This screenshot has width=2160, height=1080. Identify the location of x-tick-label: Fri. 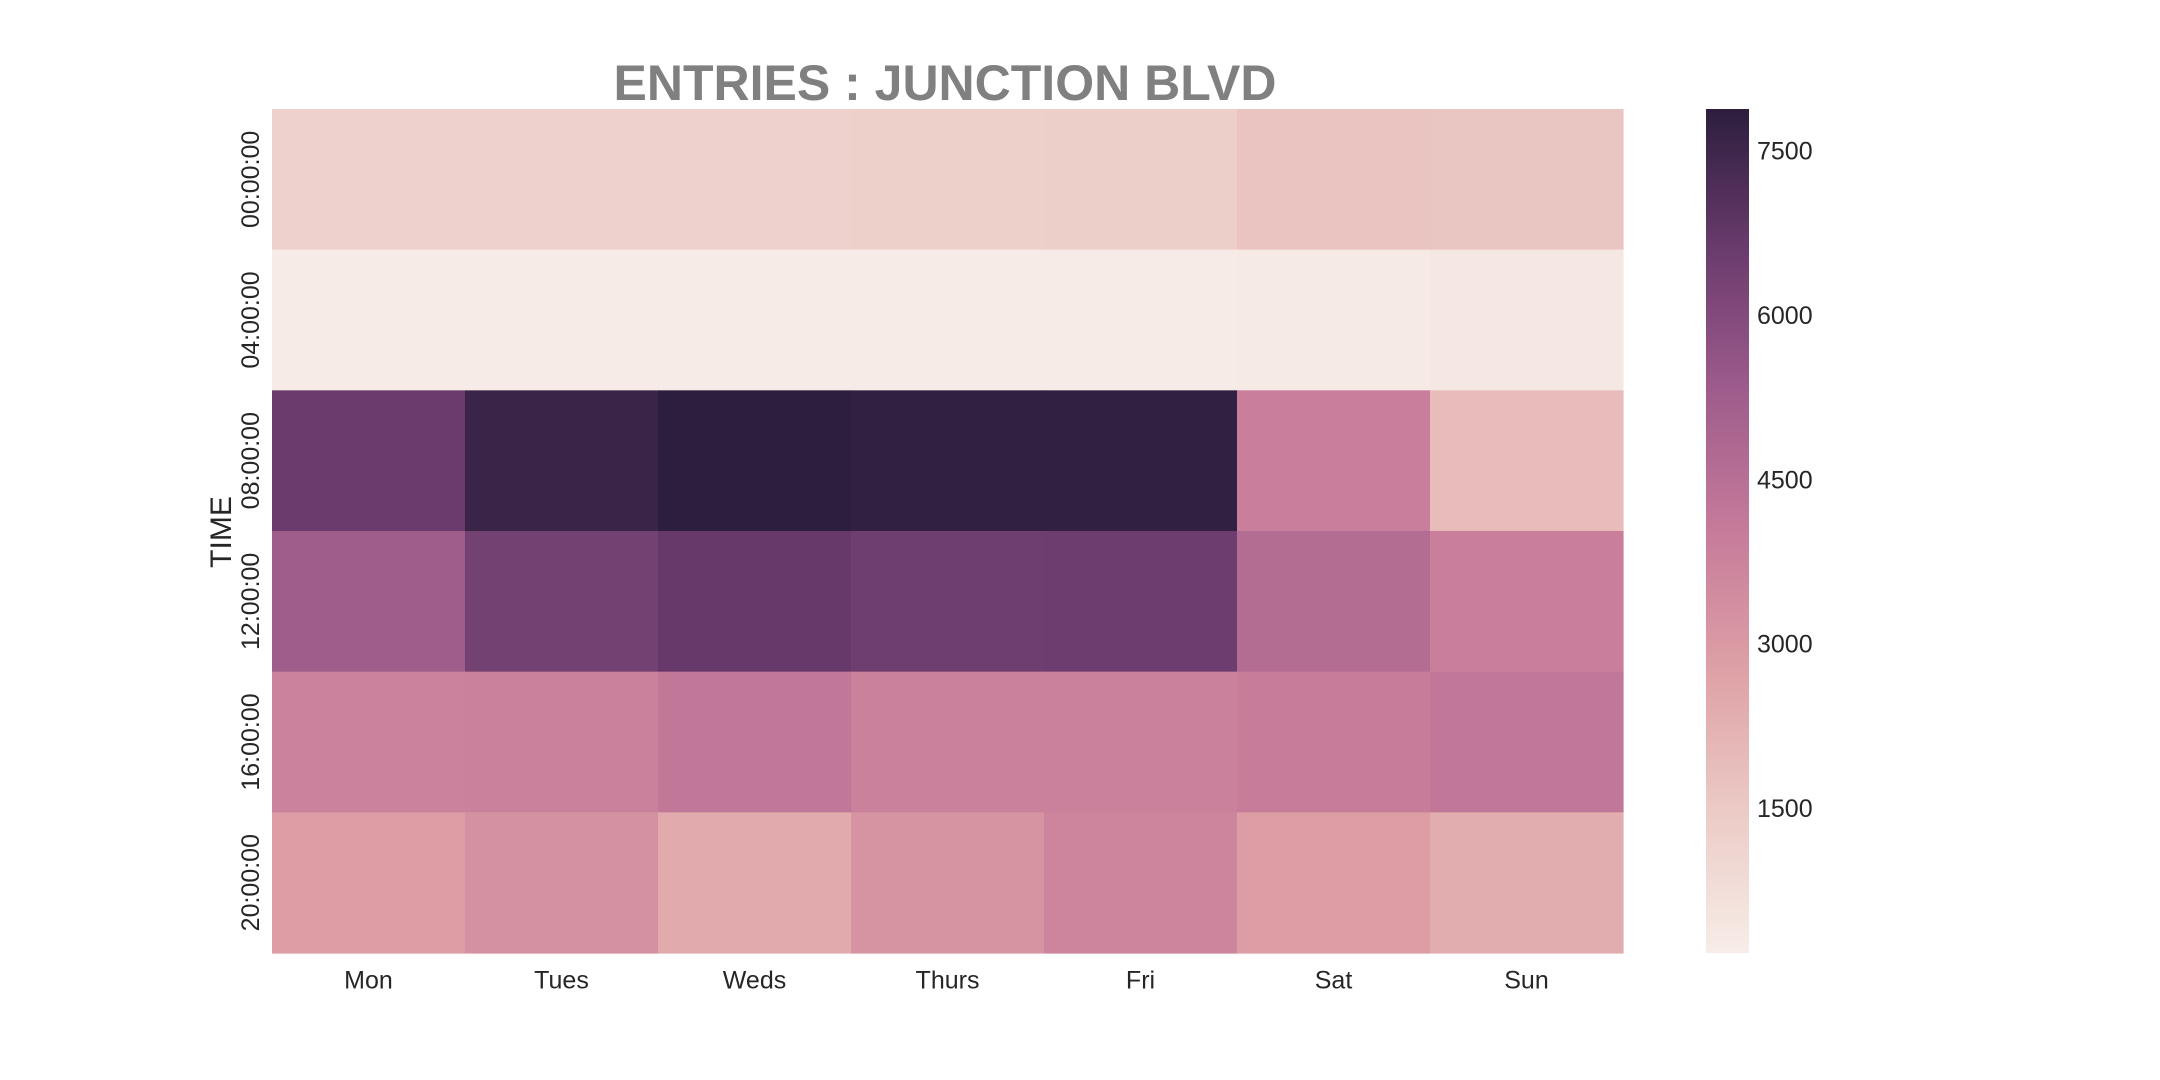
(1140, 981).